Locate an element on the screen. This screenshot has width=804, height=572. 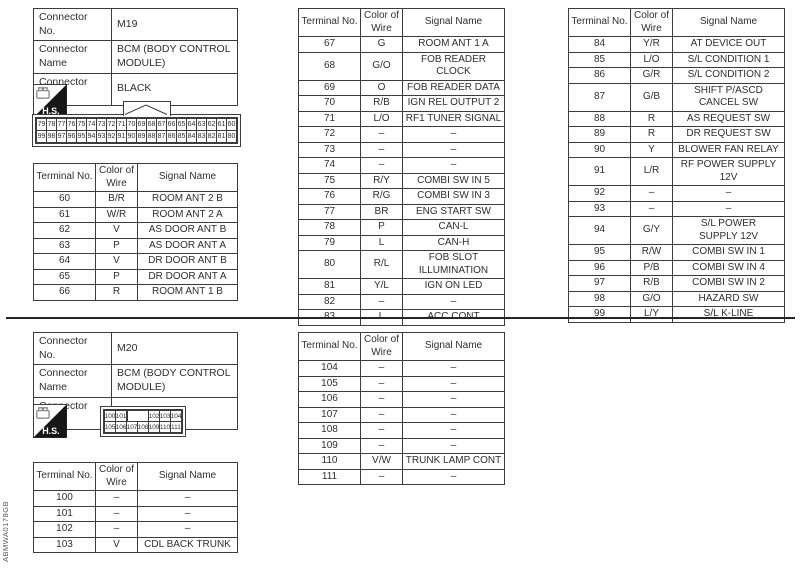
terminal-row: 76 R/G COMBI SW IN 3 is located at coordinates (401, 196).